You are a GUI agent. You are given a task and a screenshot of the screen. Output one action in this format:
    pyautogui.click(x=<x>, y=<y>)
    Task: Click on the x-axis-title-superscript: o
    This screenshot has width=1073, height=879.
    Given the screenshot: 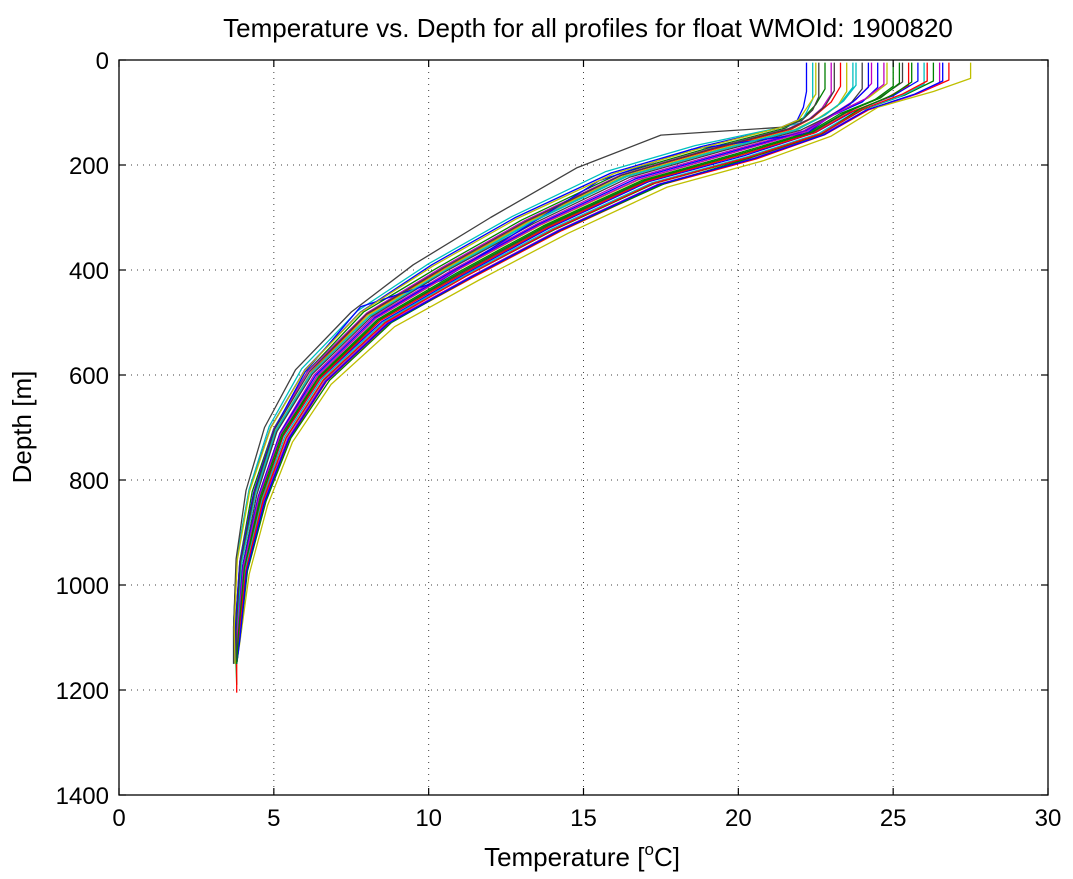 What is the action you would take?
    pyautogui.click(x=648, y=849)
    